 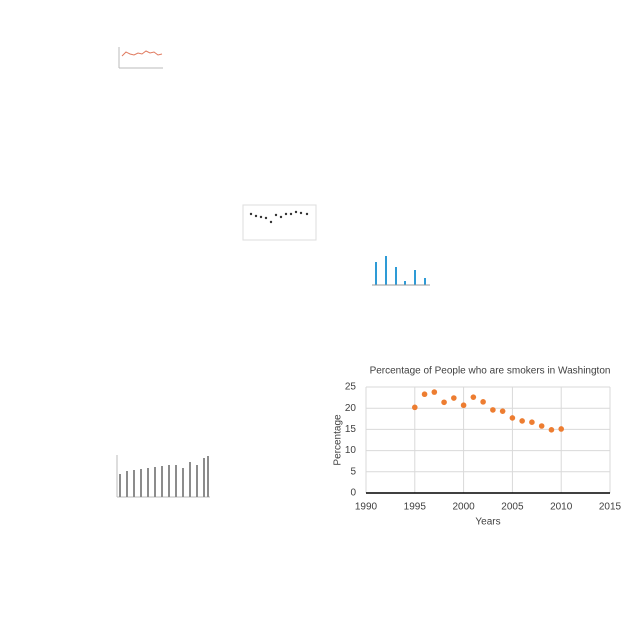 What do you see at coordinates (338, 440) in the screenshot?
I see `y-axis-label: Percentage` at bounding box center [338, 440].